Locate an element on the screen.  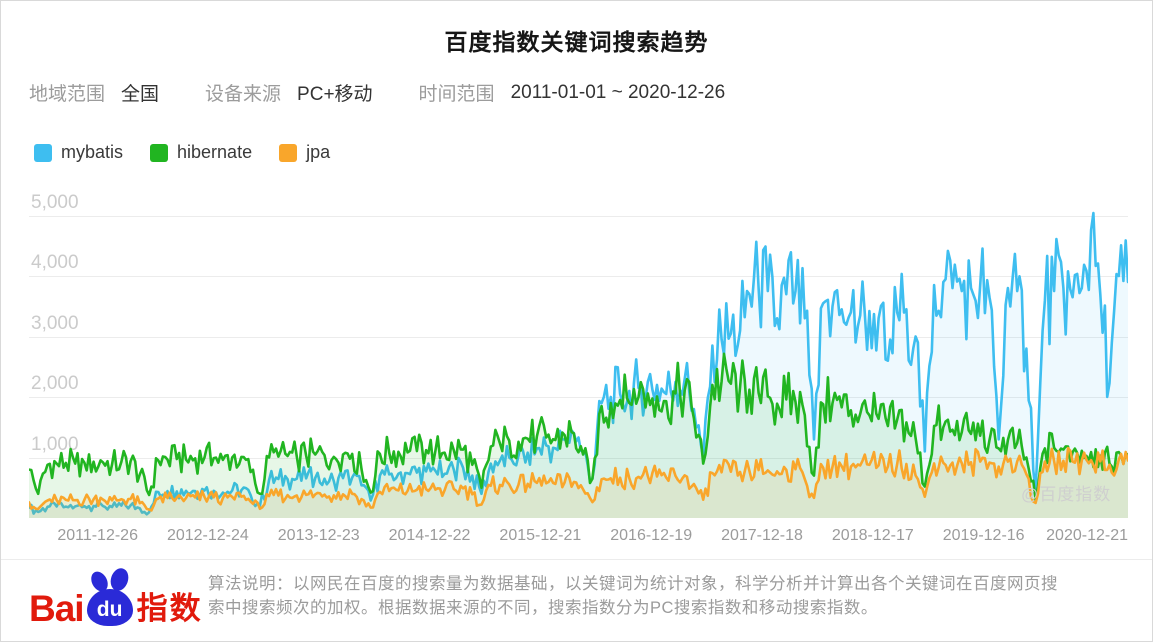
x-axis-label-2015-12-21: 2015-12-21 is located at coordinates (540, 535).